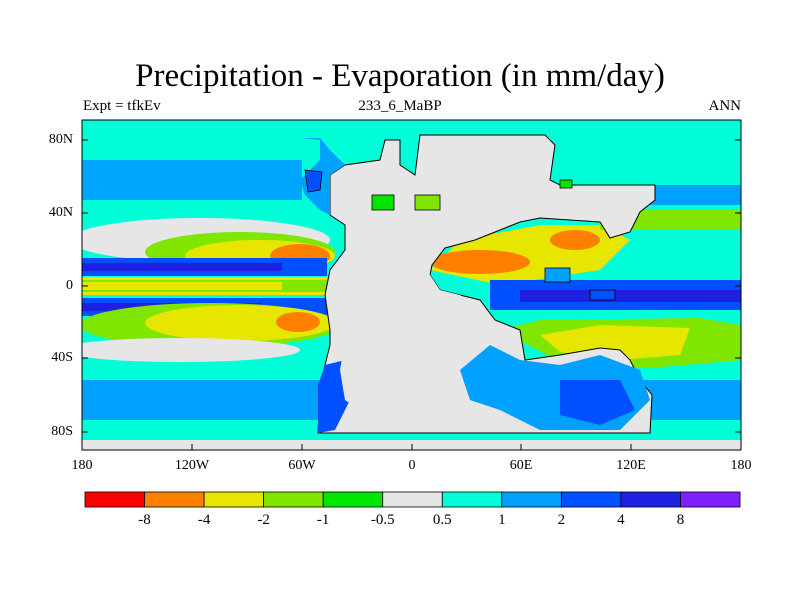  I want to click on x-tick-label: 60W, so click(302, 465).